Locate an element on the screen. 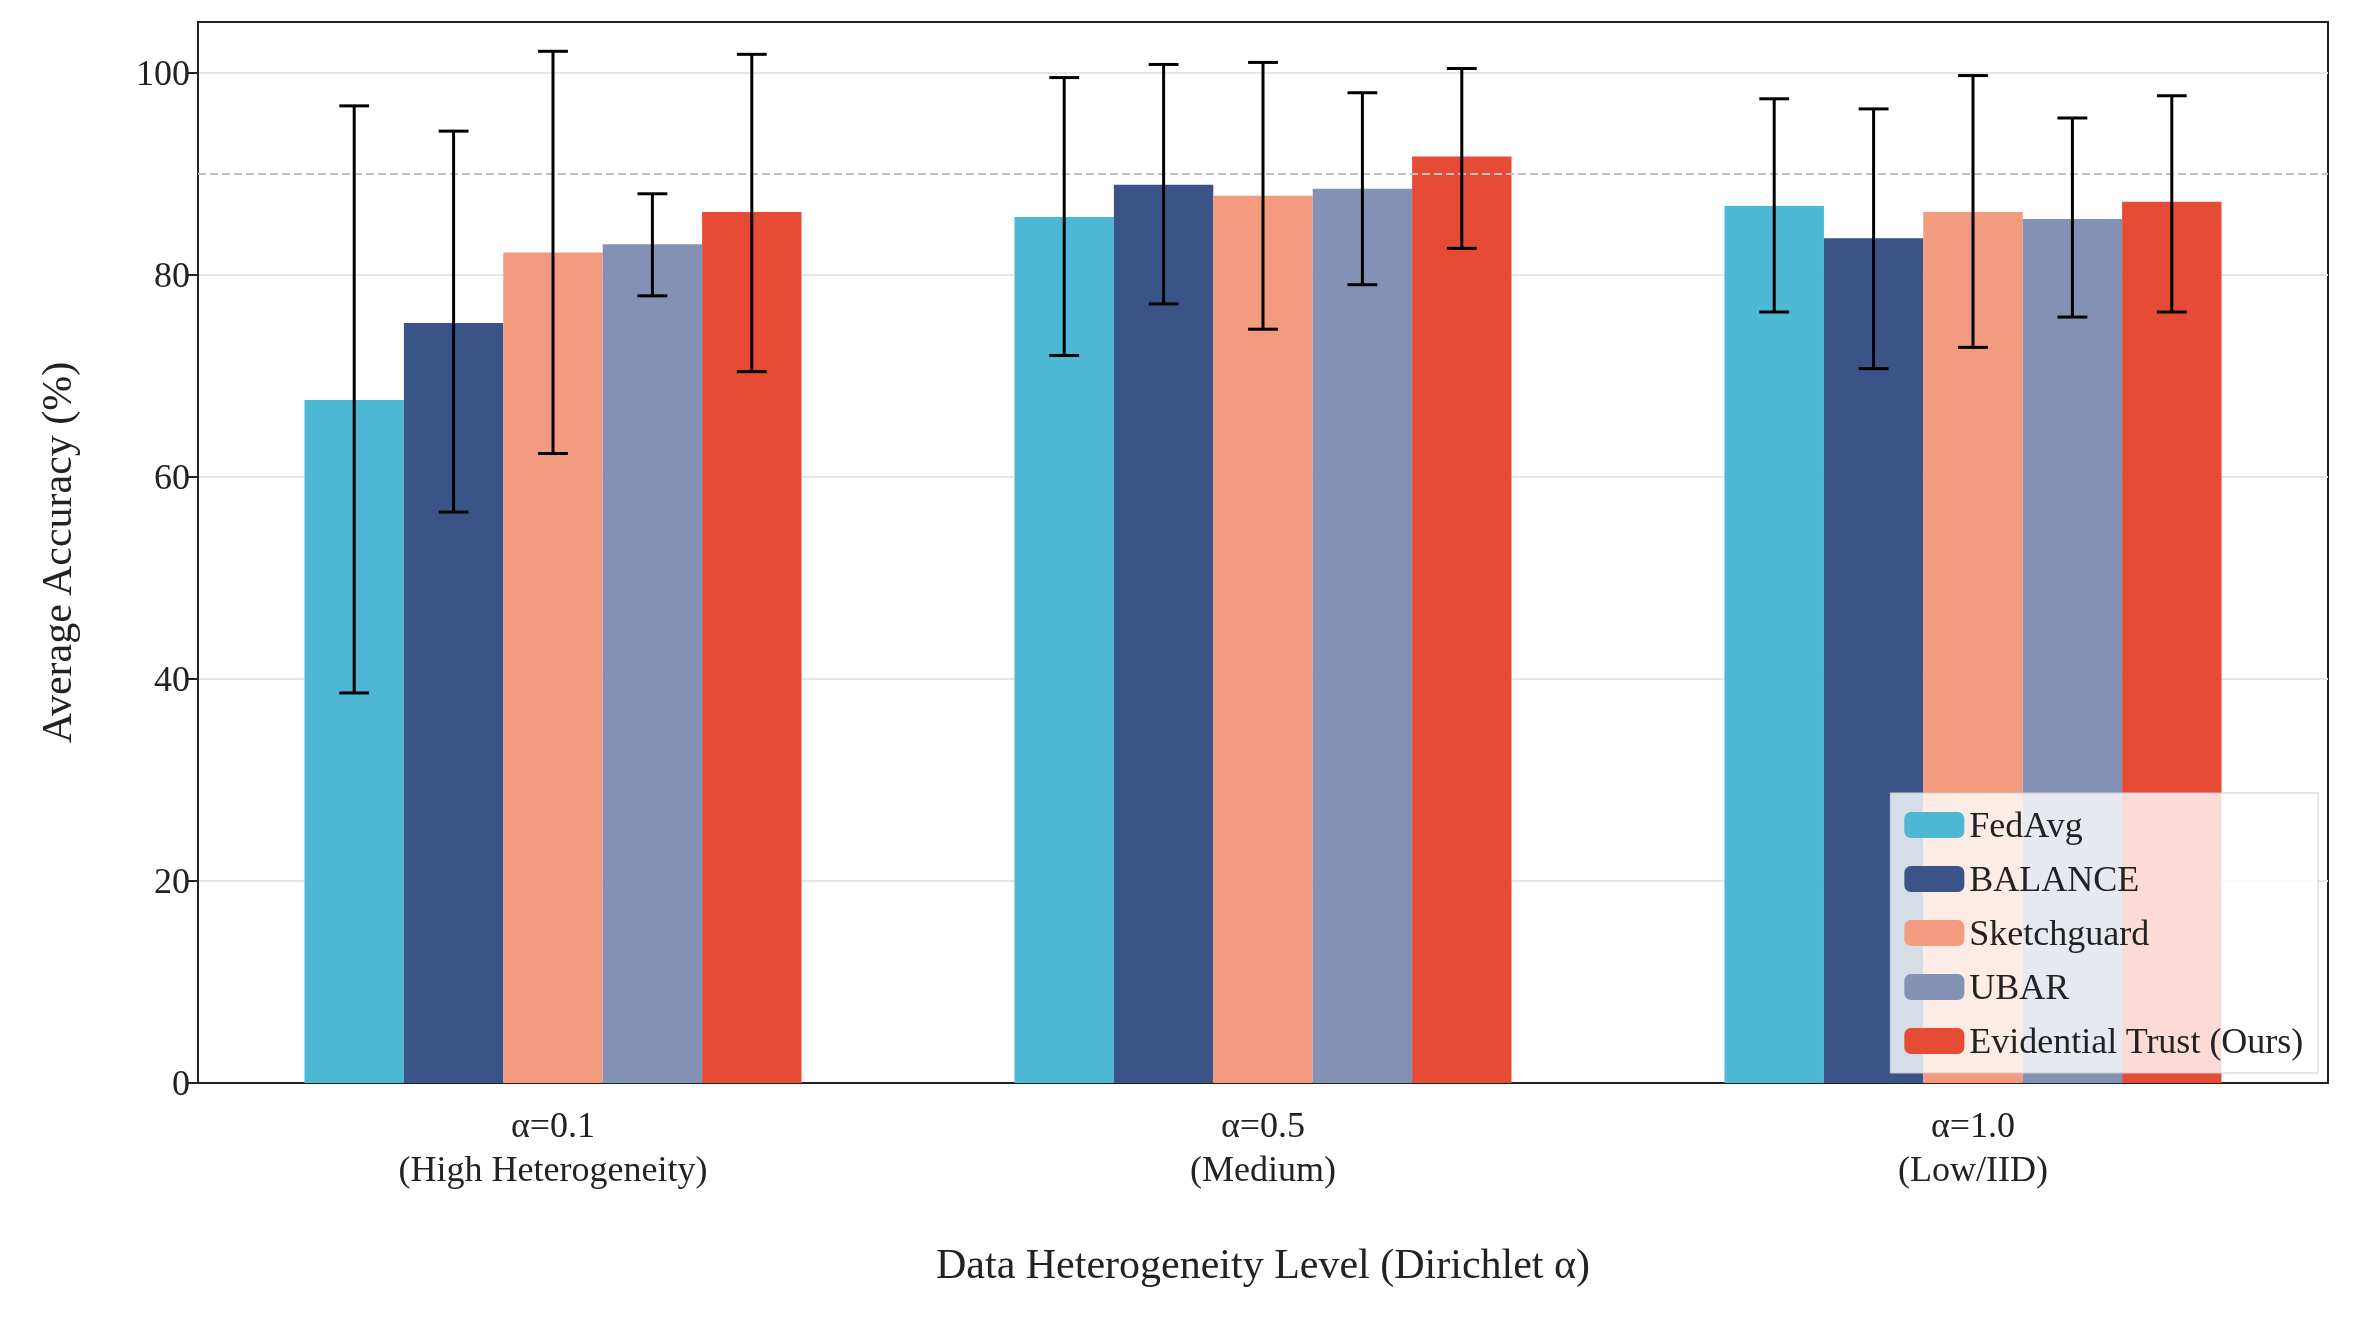 This screenshot has width=2363, height=1327. x-tick-label: α=0.1 (High Heterogeneity) is located at coordinates (553, 1147).